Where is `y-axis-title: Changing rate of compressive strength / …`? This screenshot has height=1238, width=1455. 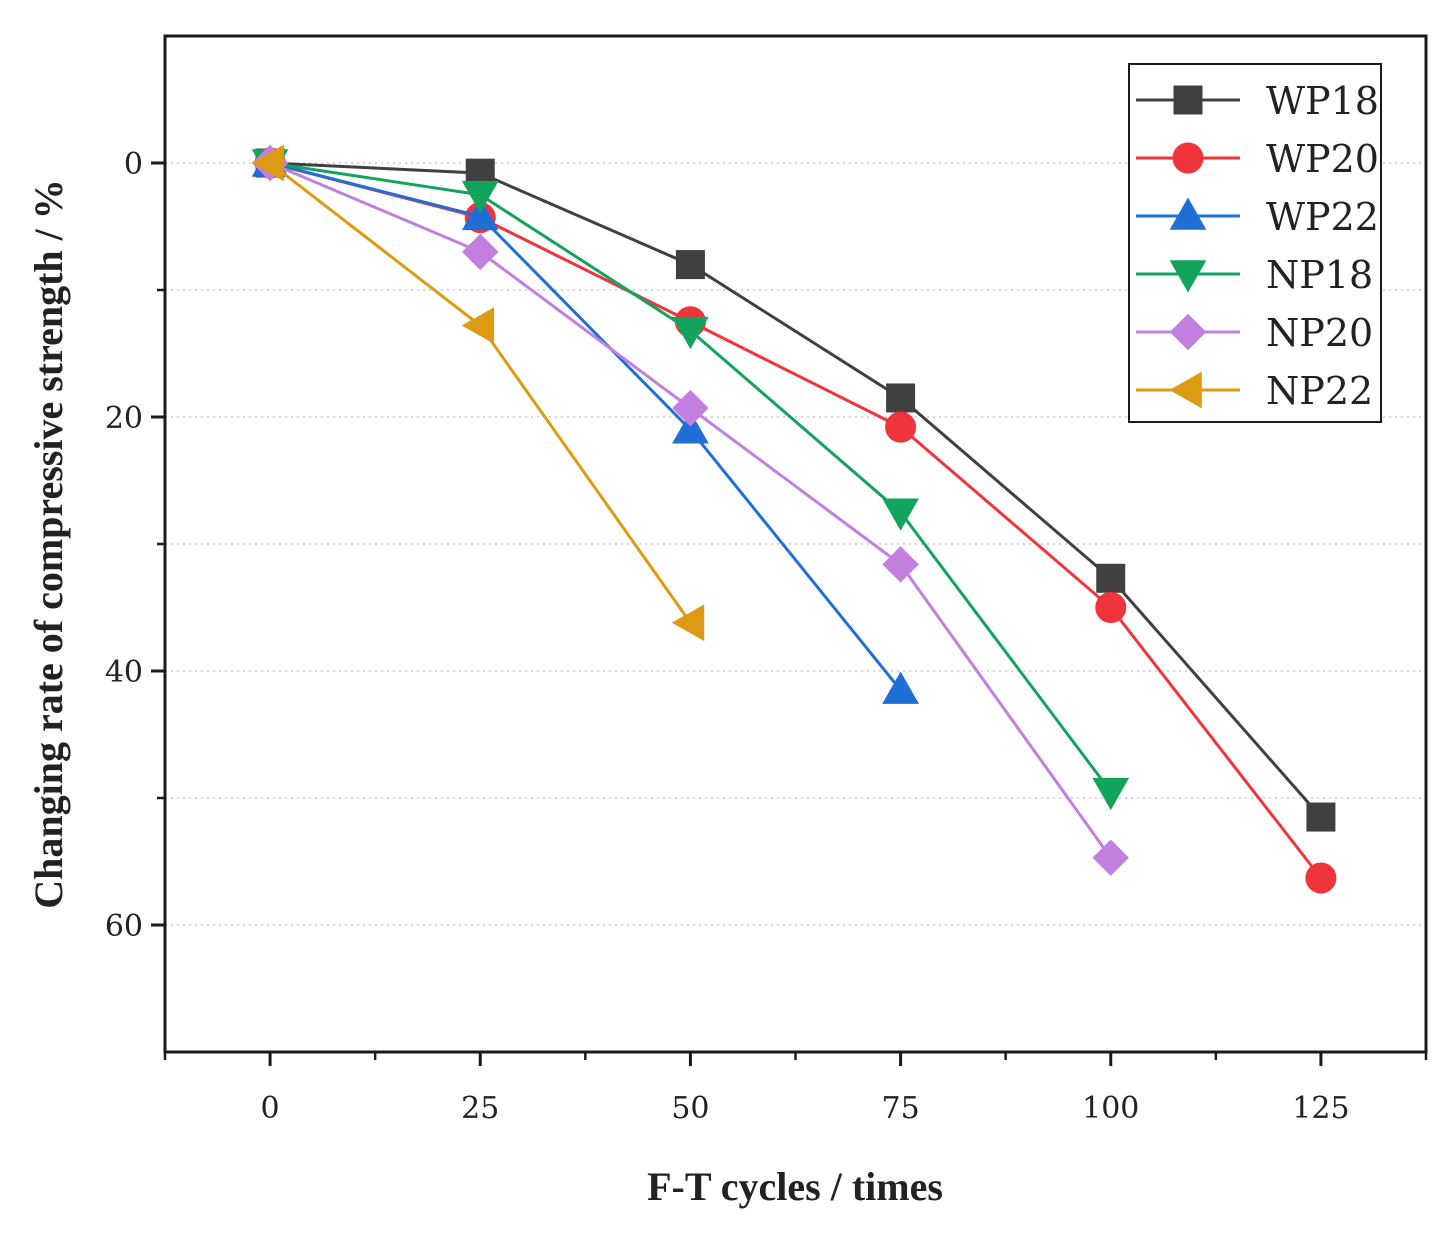
y-axis-title: Changing rate of compressive strength / … is located at coordinates (48, 544).